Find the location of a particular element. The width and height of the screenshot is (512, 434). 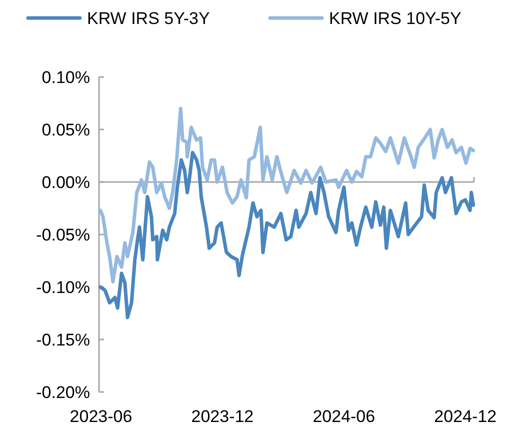

x-tick-label: 2023-06 is located at coordinates (101, 416).